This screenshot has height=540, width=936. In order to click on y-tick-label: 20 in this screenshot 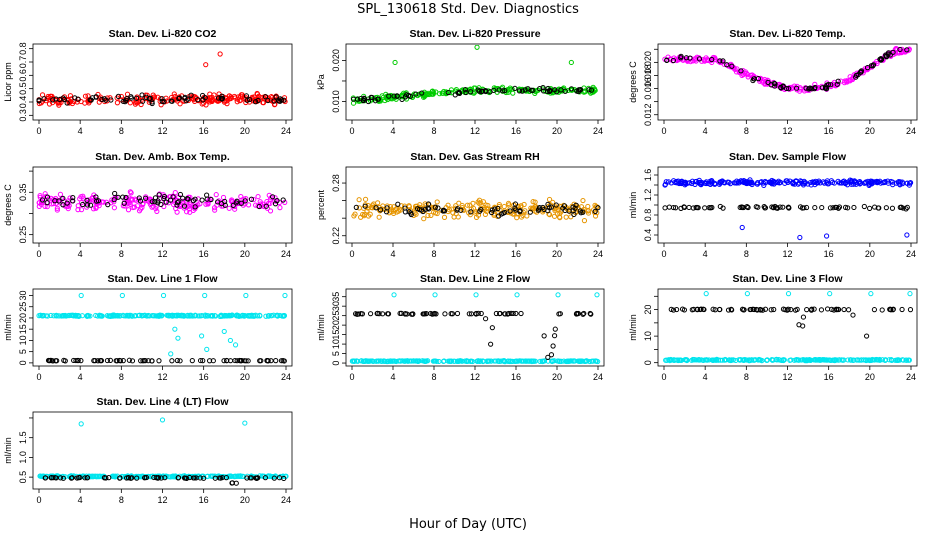, I will do `click(336, 325)`.